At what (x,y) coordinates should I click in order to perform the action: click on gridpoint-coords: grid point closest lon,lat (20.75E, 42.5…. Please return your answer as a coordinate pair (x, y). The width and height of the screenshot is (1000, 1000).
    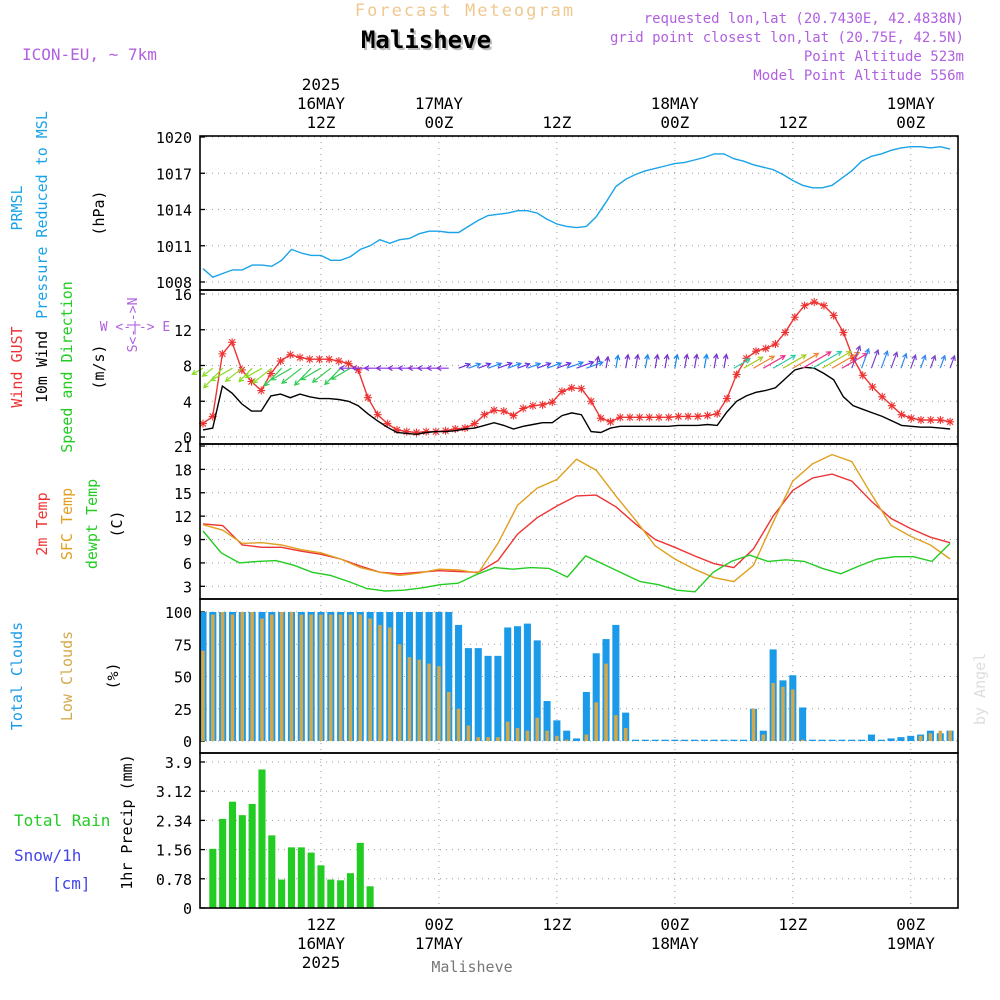
    Looking at the image, I should click on (787, 38).